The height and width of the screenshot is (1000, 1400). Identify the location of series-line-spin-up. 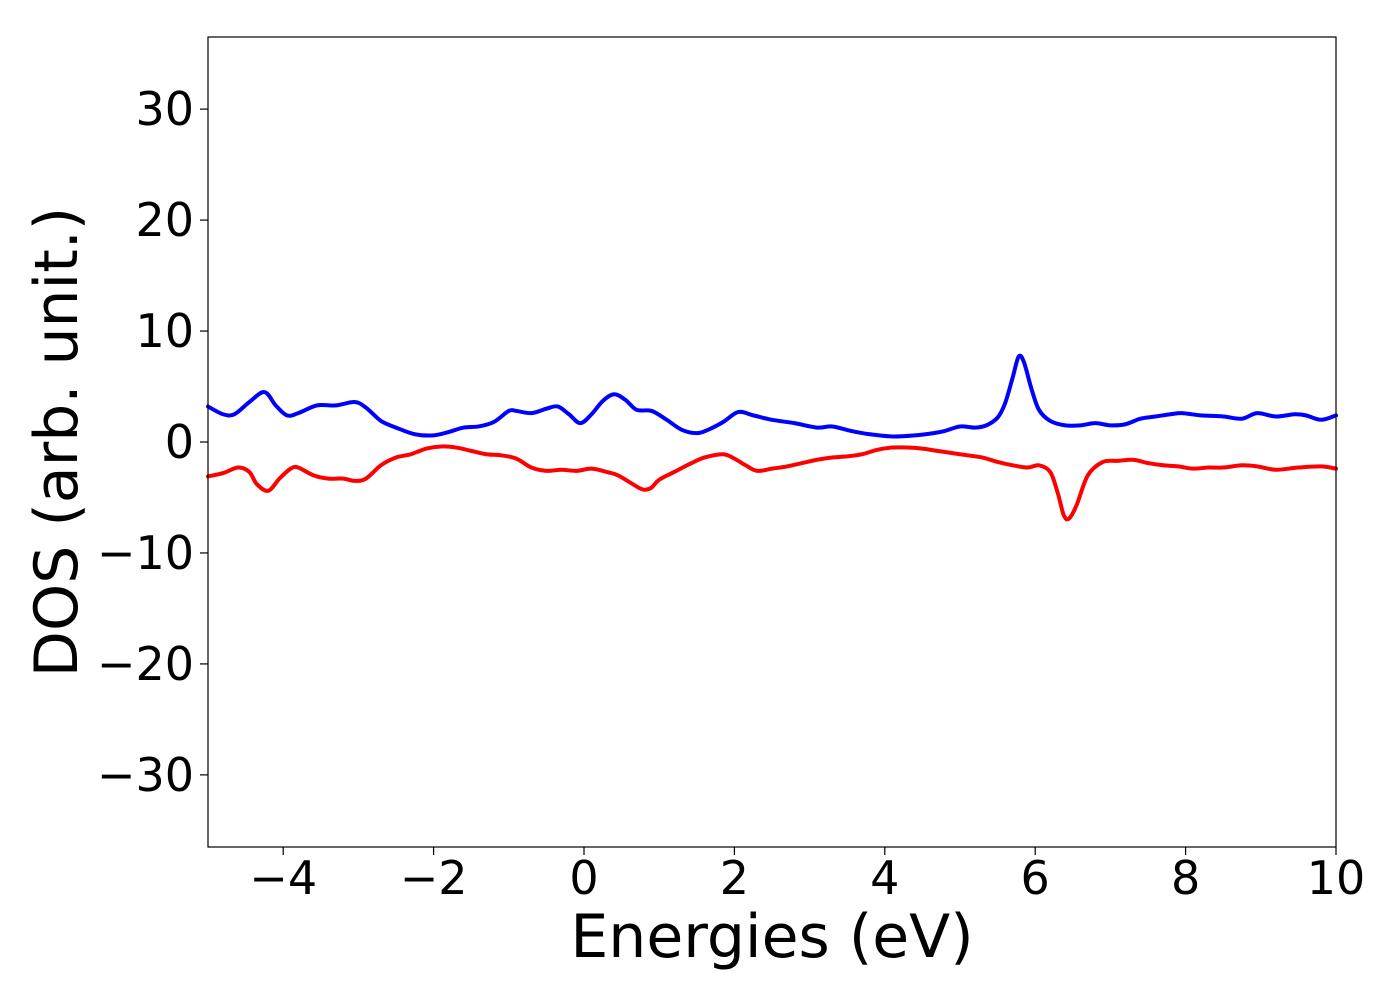
(772, 396).